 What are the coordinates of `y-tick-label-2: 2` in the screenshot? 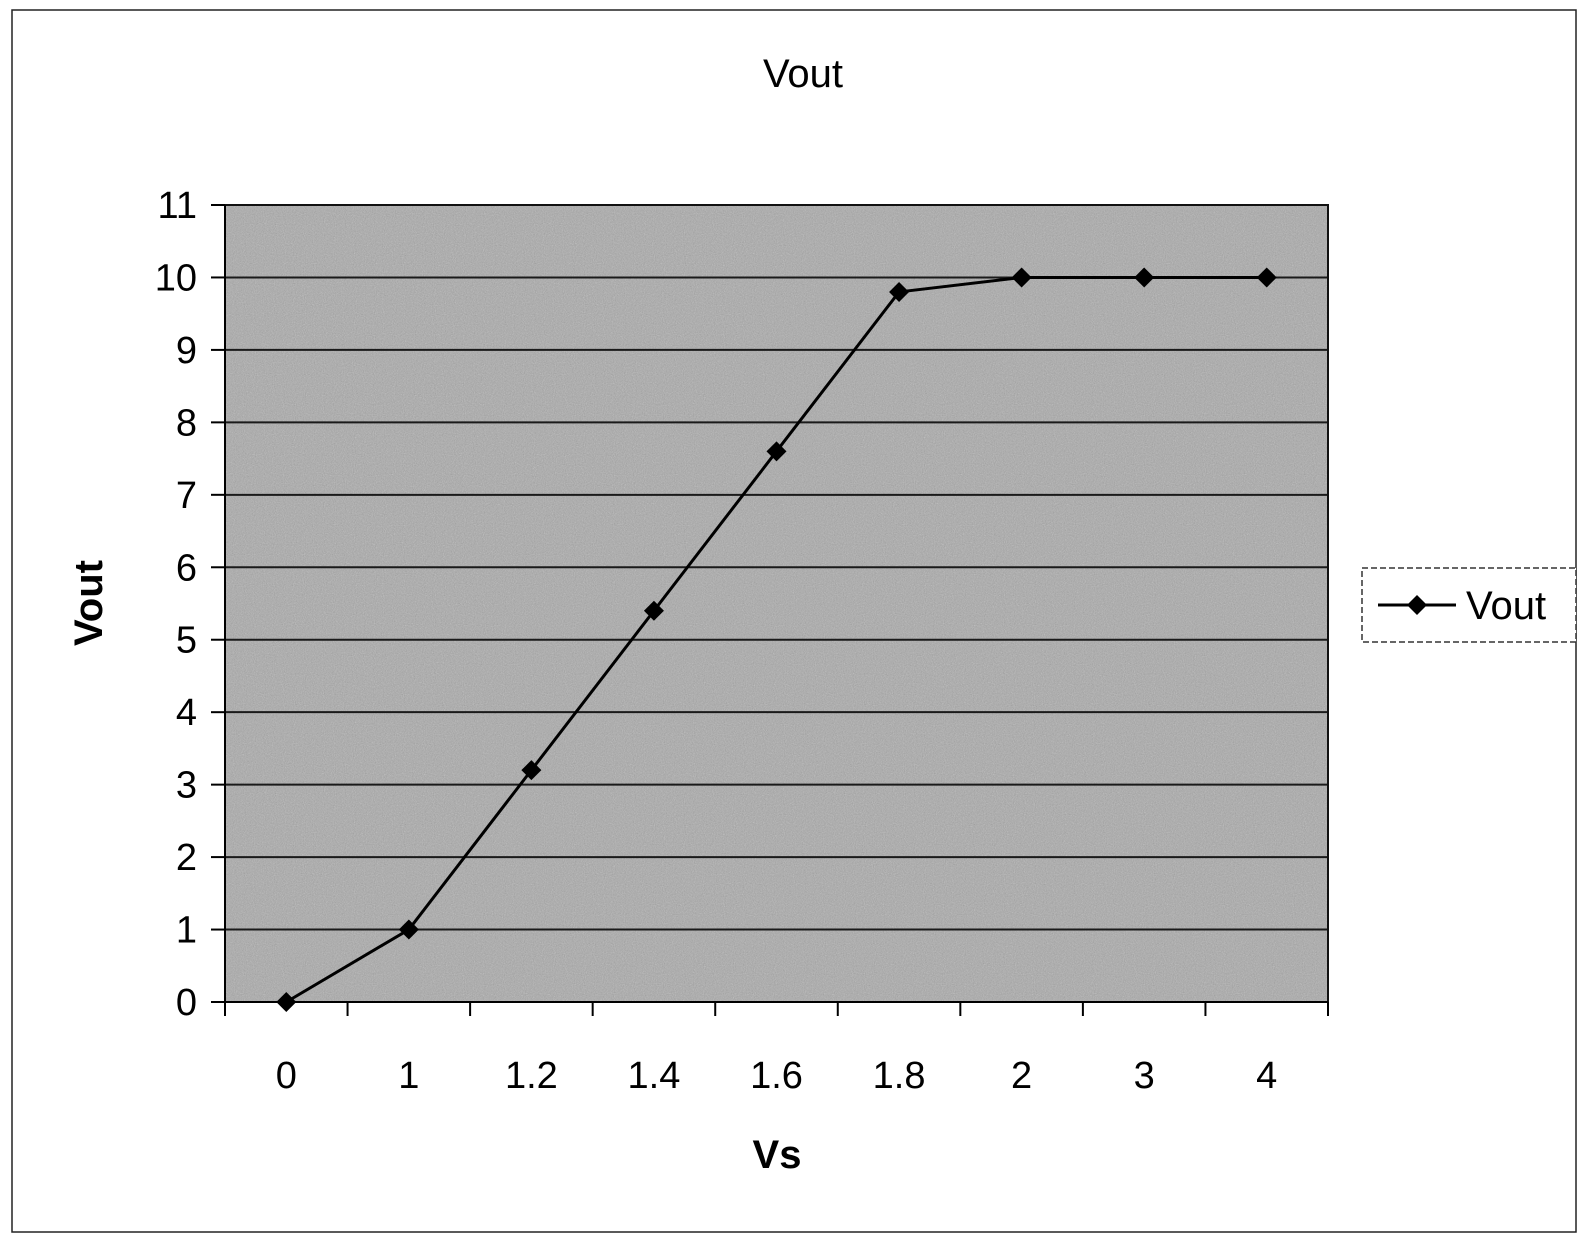 It's located at (186, 858).